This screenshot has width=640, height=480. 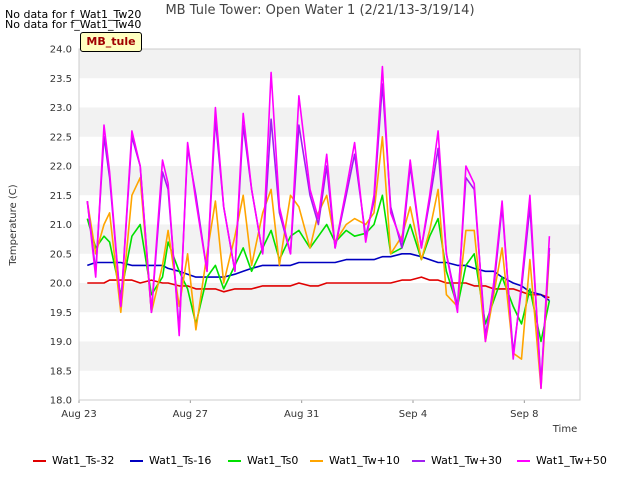 I want to click on legend-item: Wat1_Tw+30, so click(x=457, y=460).